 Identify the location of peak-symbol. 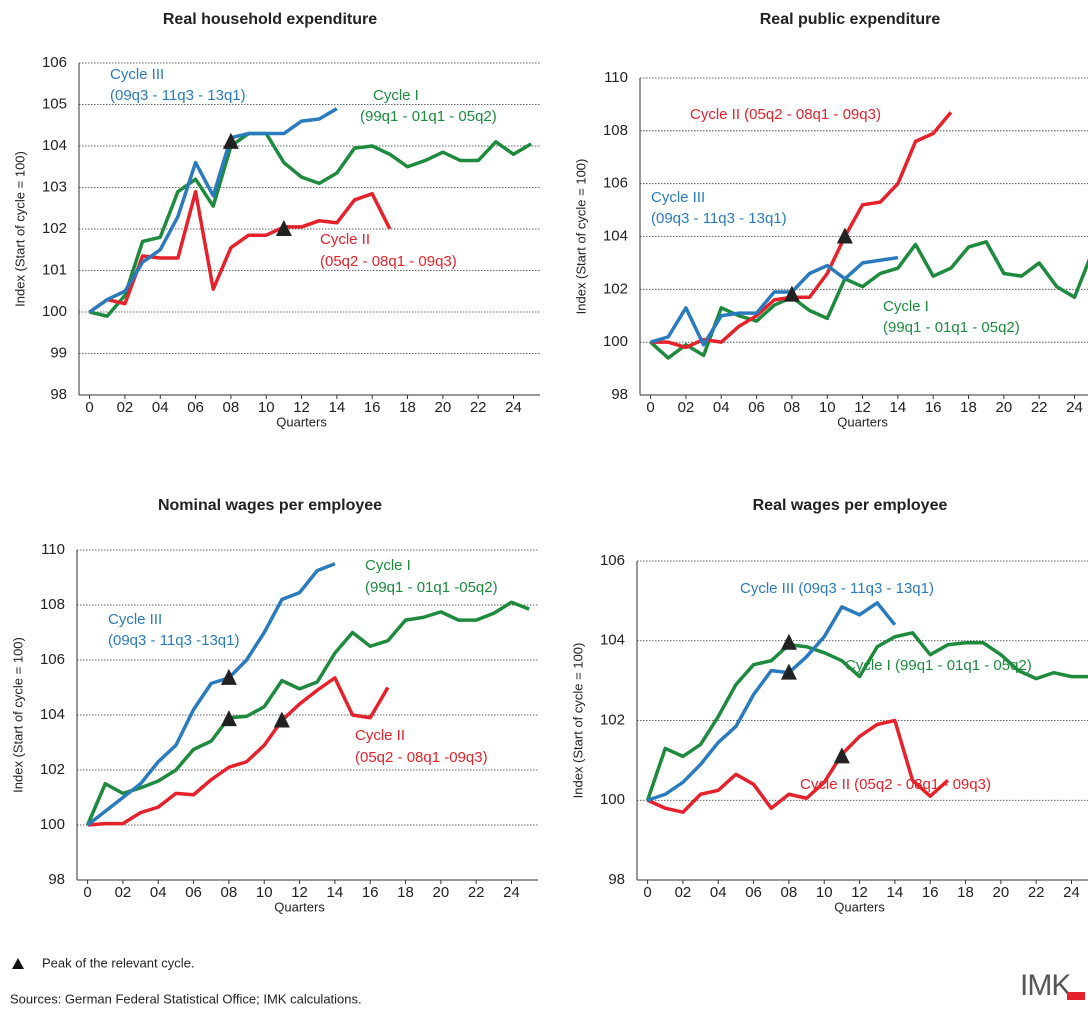
(18, 963).